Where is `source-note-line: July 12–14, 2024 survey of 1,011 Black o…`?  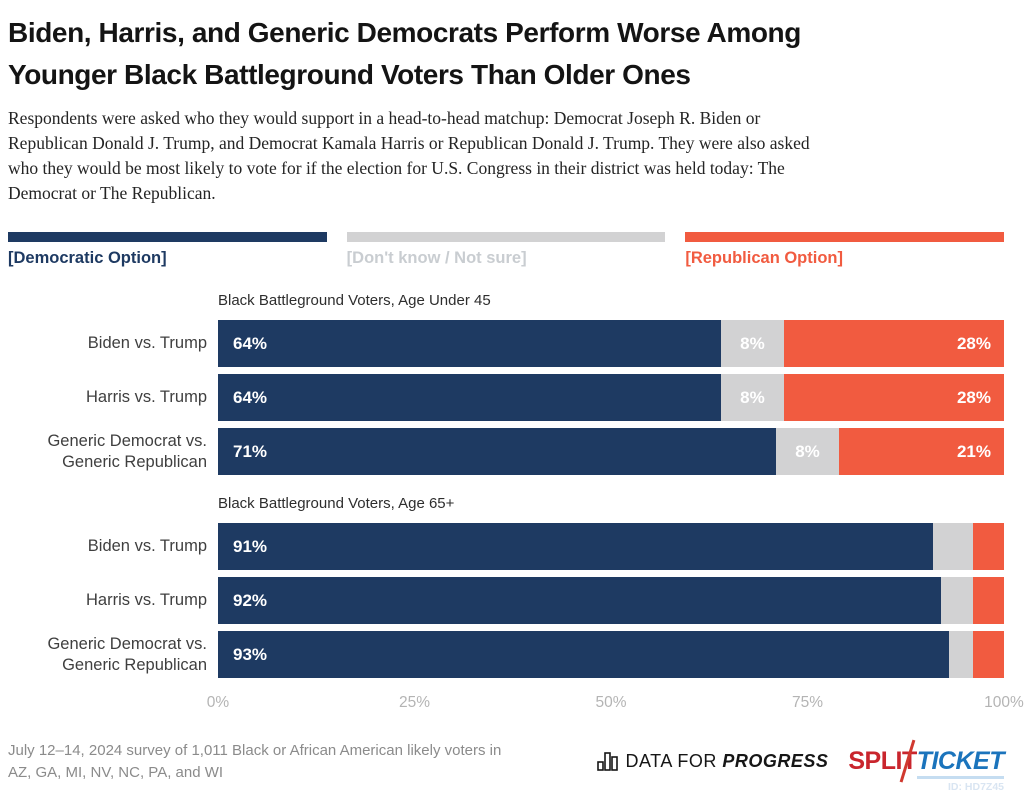 source-note-line: July 12–14, 2024 survey of 1,011 Black o… is located at coordinates (255, 750).